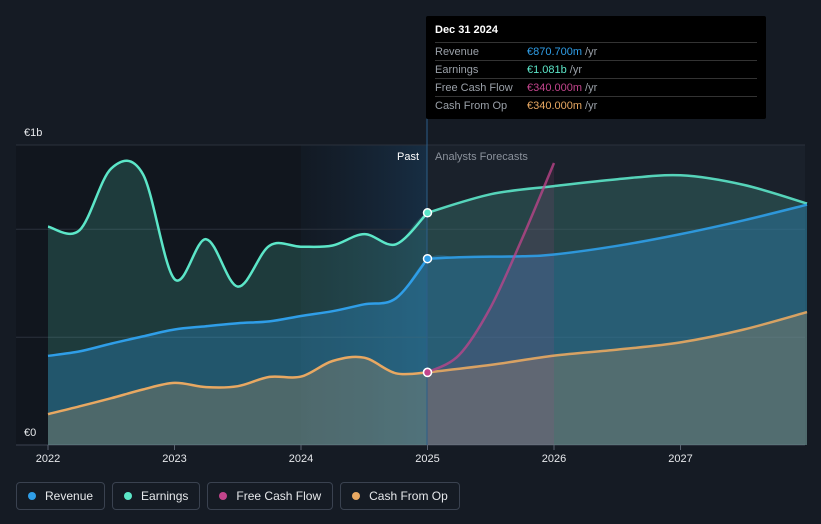 The height and width of the screenshot is (524, 821). I want to click on line-revenue-past, so click(238, 307).